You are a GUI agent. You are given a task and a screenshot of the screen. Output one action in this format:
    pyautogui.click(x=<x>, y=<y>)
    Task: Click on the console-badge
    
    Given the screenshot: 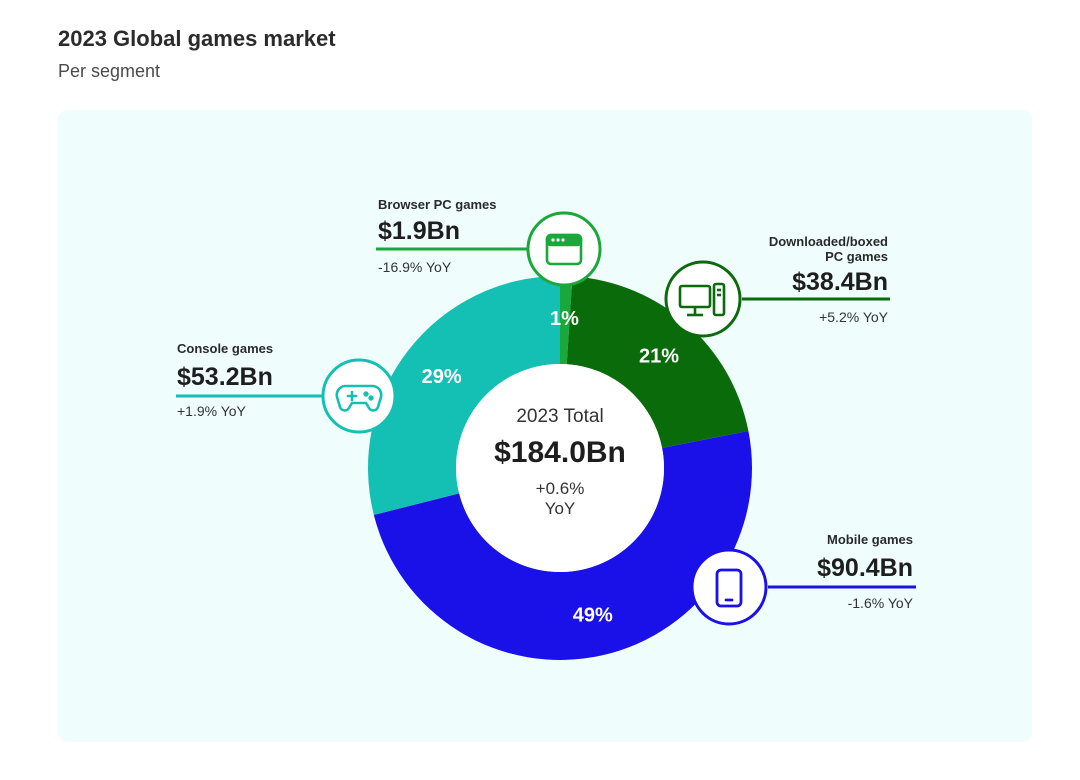 What is the action you would take?
    pyautogui.click(x=359, y=396)
    